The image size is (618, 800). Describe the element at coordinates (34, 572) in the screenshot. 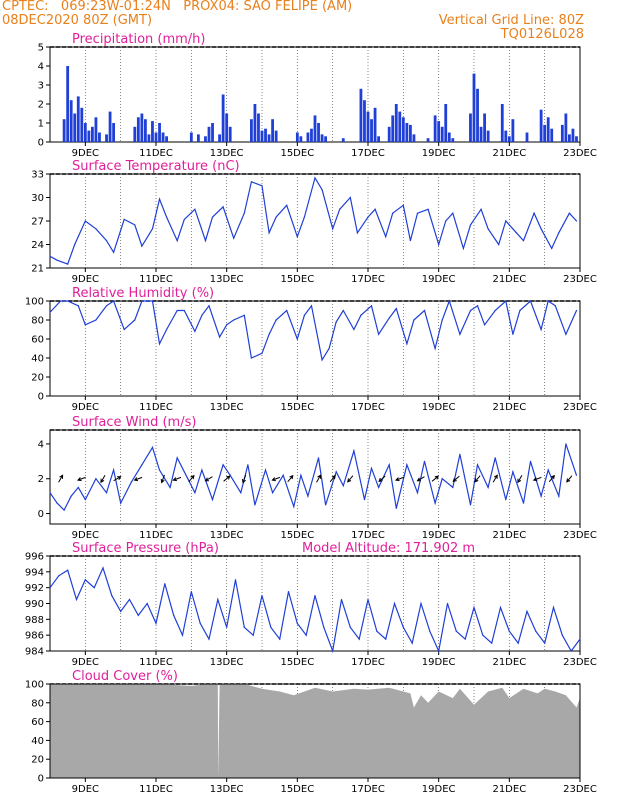

I see `pressure-ytick-label: 994` at that location.